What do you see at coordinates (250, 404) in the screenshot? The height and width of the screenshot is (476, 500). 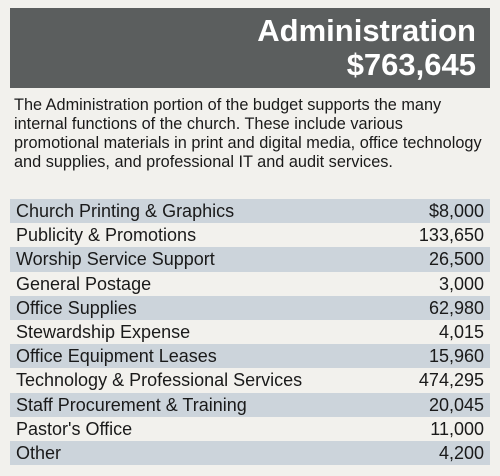 I see `table-row: Staff Procurement & Training 20,045` at bounding box center [250, 404].